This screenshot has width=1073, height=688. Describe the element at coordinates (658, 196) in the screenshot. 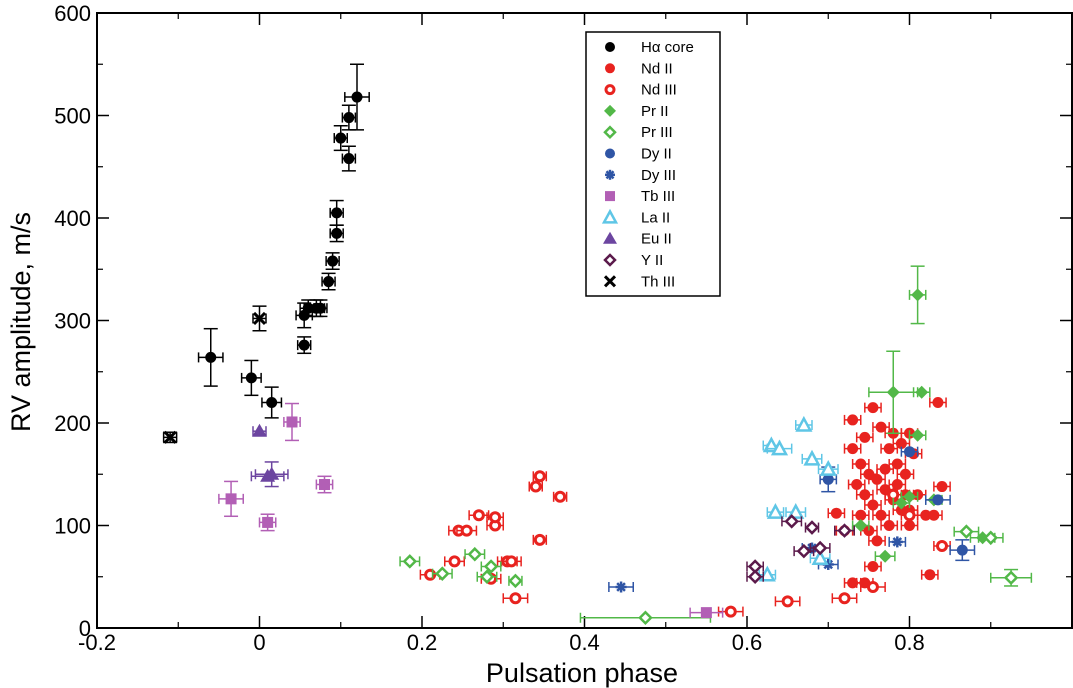

I see `legend-label: Tb III` at that location.